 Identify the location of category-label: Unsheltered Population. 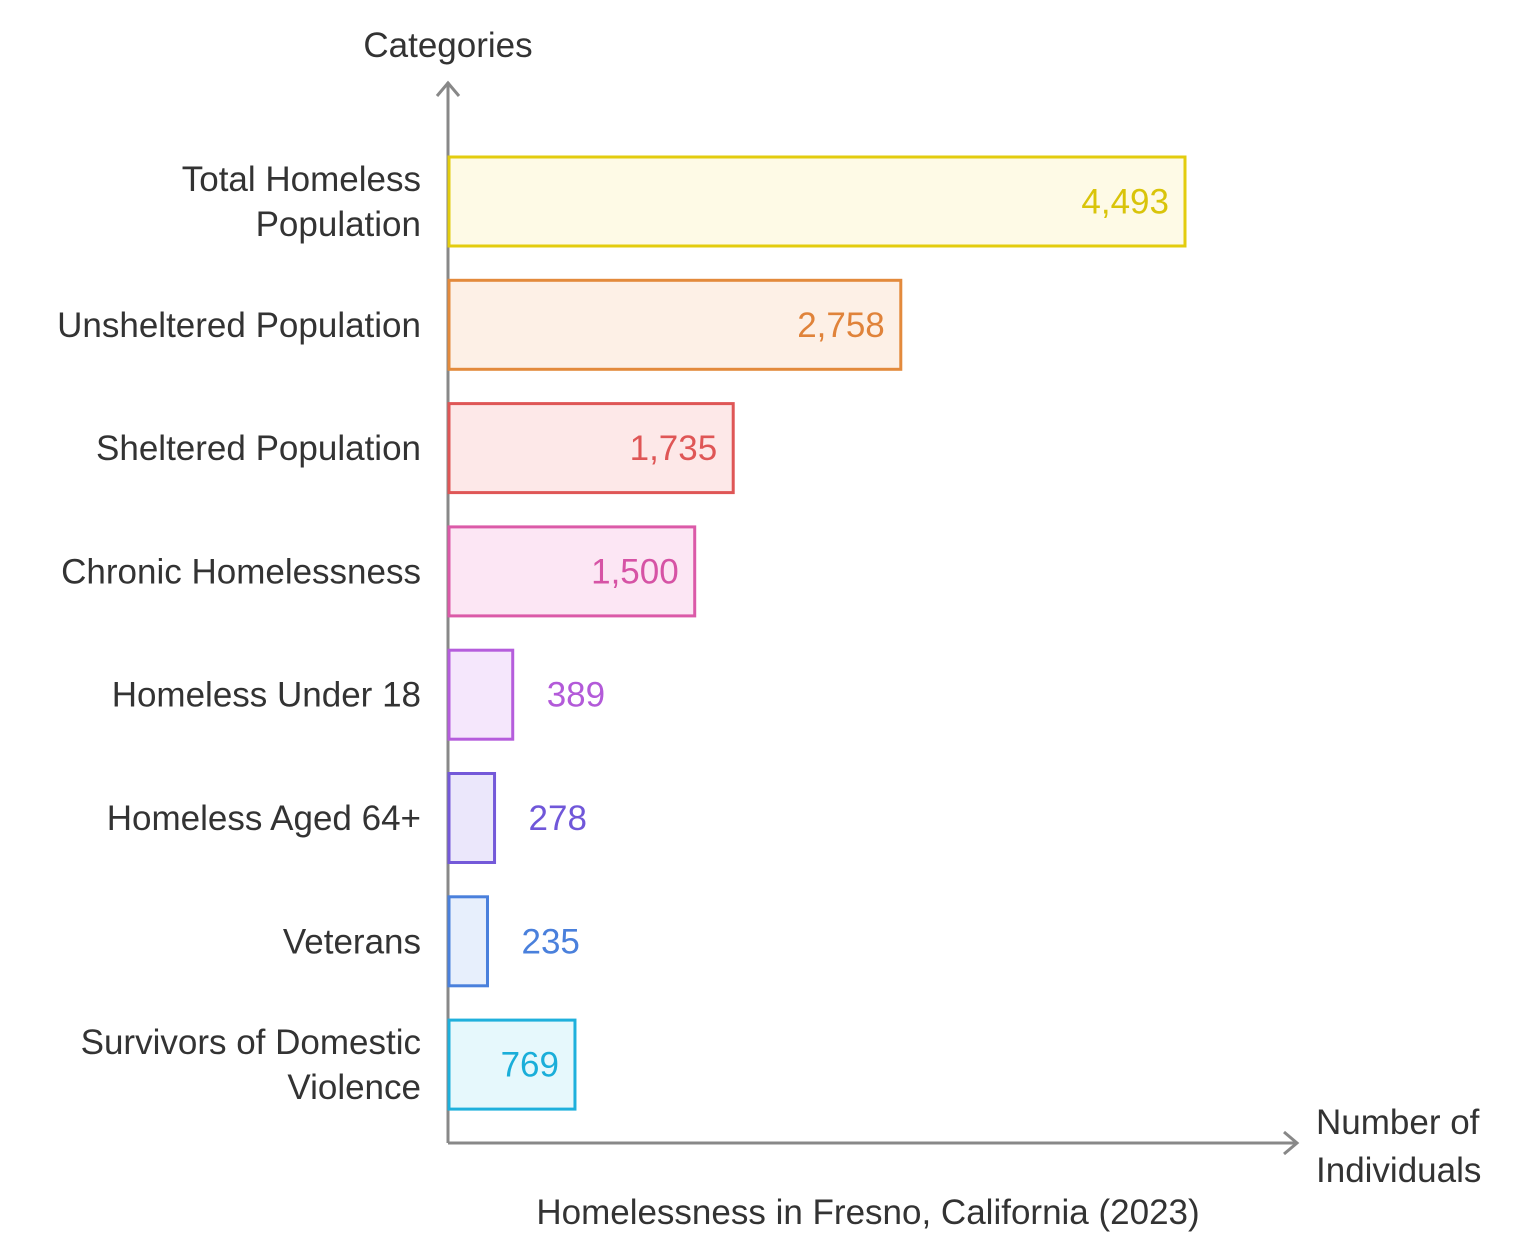
(239, 325).